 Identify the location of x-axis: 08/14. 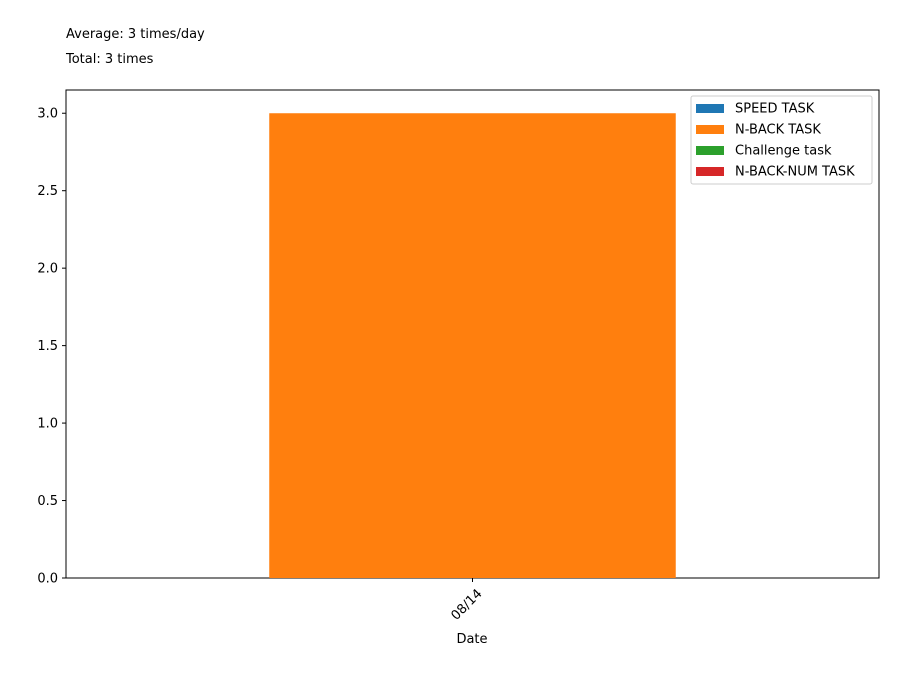
(467, 601).